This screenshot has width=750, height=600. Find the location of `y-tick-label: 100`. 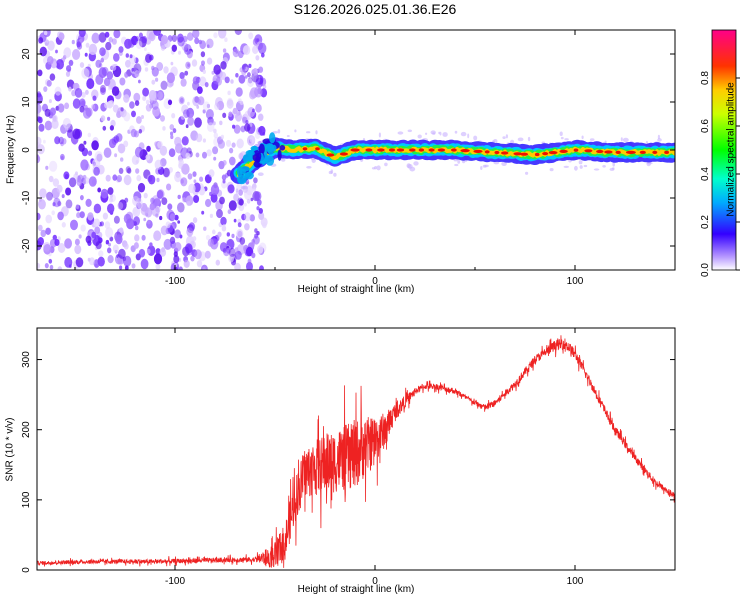

y-tick-label: 100 is located at coordinates (26, 499).